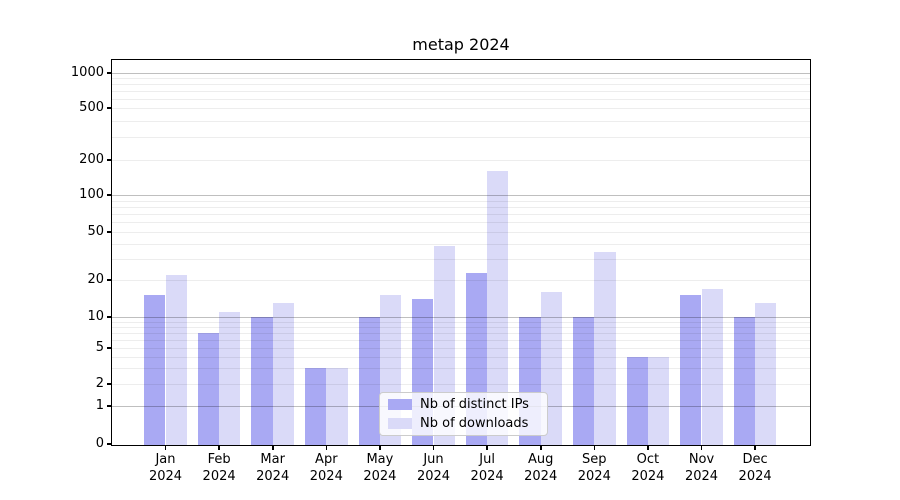 This screenshot has height=500, width=900. I want to click on x-tick-label-nov: Nov 2024, so click(701, 468).